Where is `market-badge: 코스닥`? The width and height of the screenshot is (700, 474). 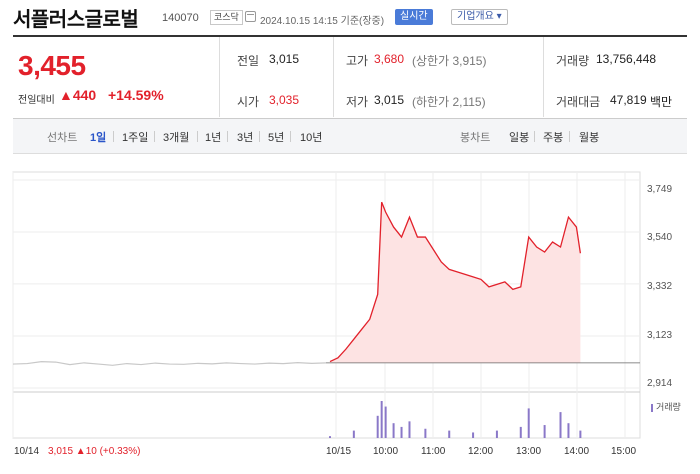
market-badge: 코스닥 is located at coordinates (226, 17).